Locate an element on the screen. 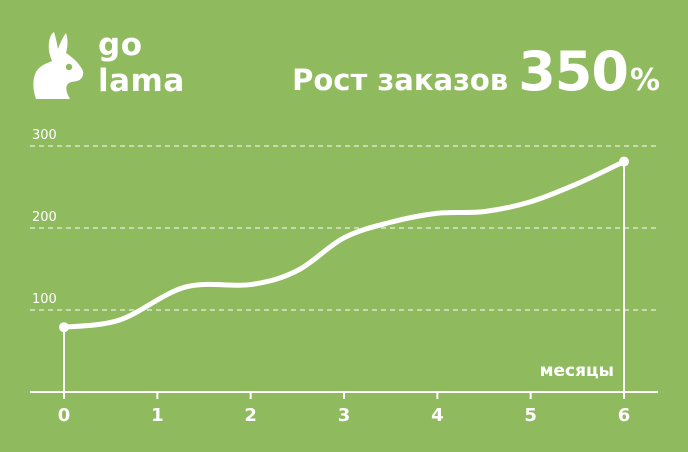 Image resolution: width=688 pixels, height=452 pixels. headline: Рост заказов 350% is located at coordinates (476, 71).